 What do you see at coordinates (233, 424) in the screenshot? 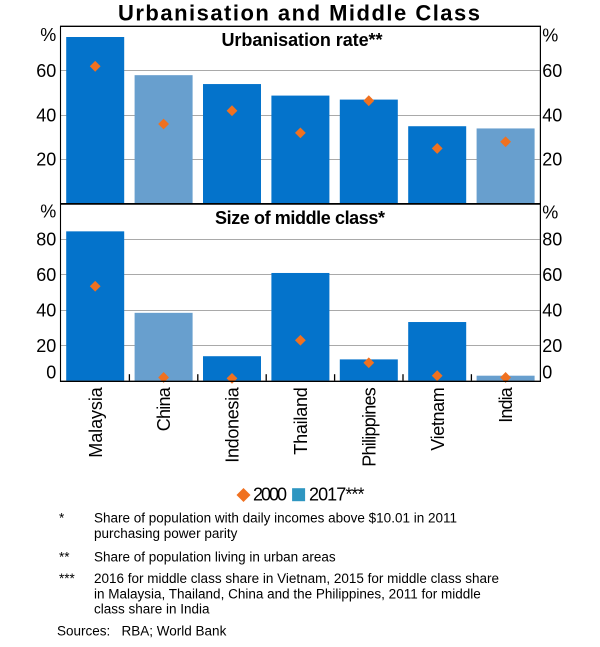
I see `svg-text: Indonesia` at bounding box center [233, 424].